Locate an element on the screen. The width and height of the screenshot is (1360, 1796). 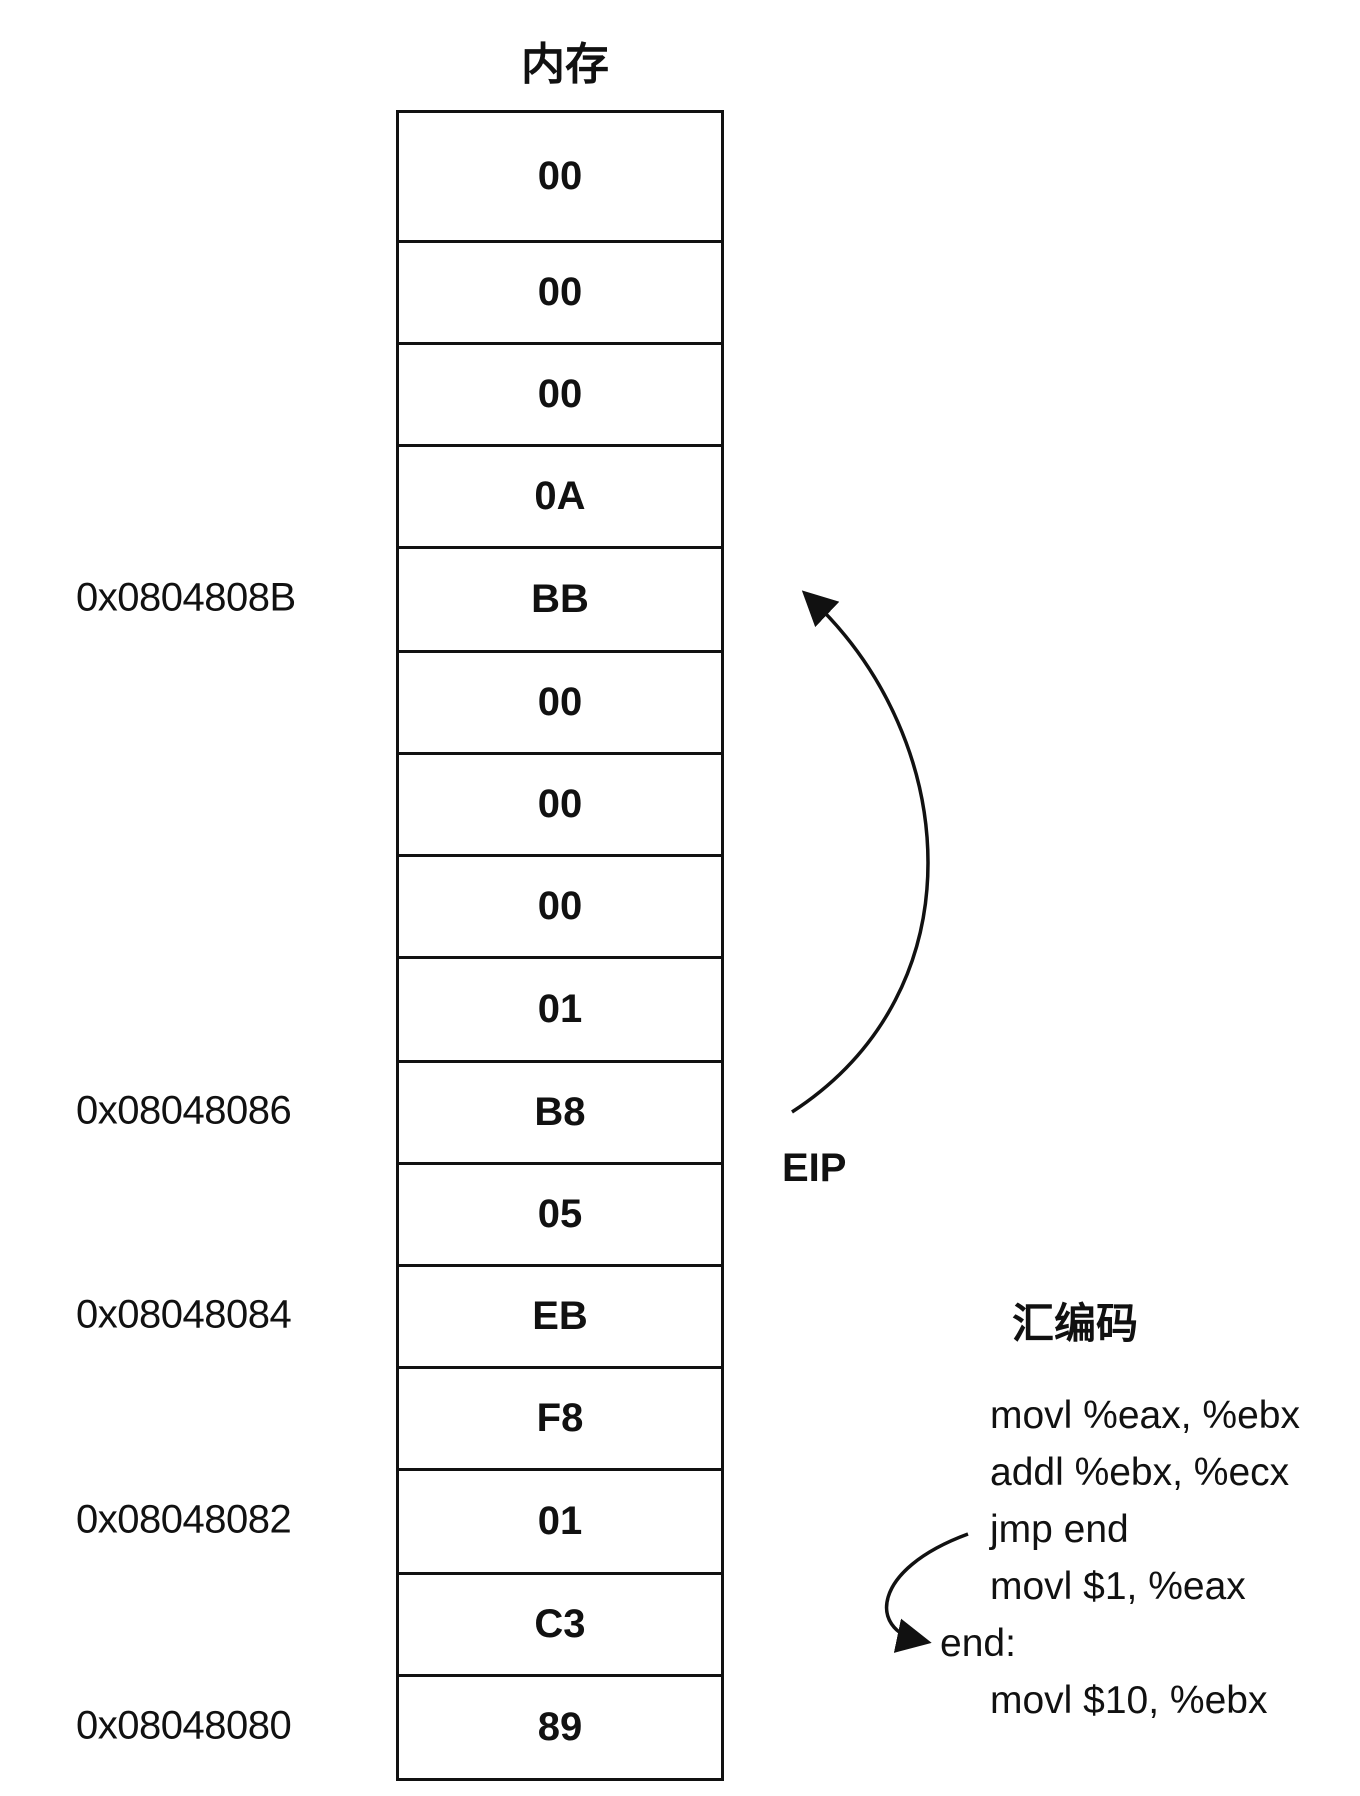
address-label: 0x08048082 is located at coordinates (184, 1519).